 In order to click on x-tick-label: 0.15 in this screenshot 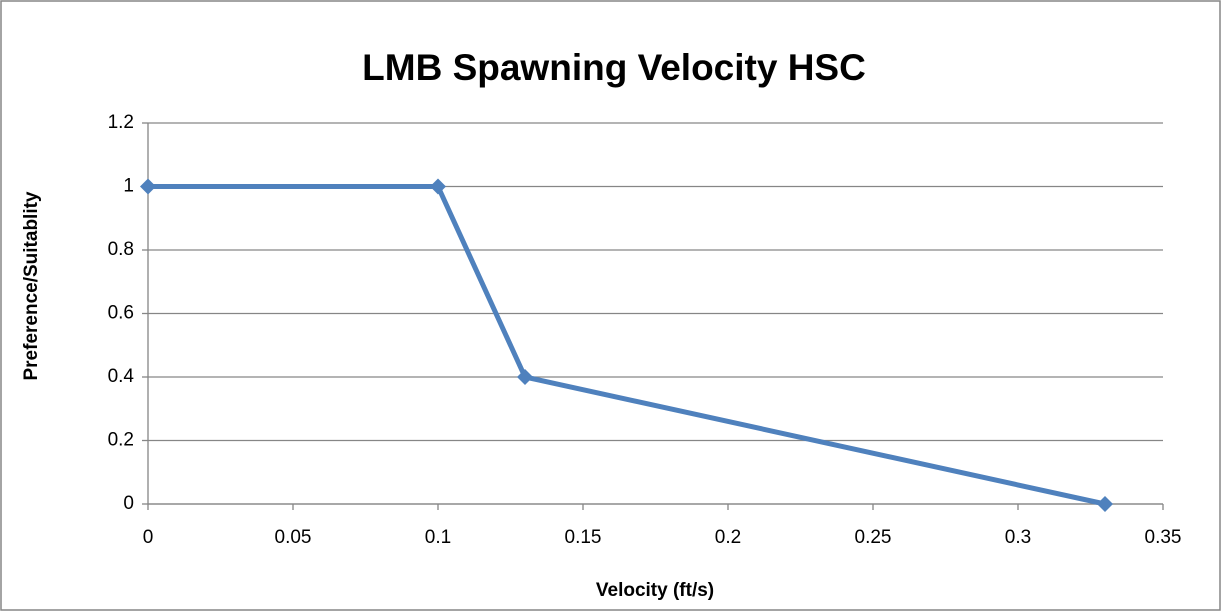, I will do `click(583, 537)`.